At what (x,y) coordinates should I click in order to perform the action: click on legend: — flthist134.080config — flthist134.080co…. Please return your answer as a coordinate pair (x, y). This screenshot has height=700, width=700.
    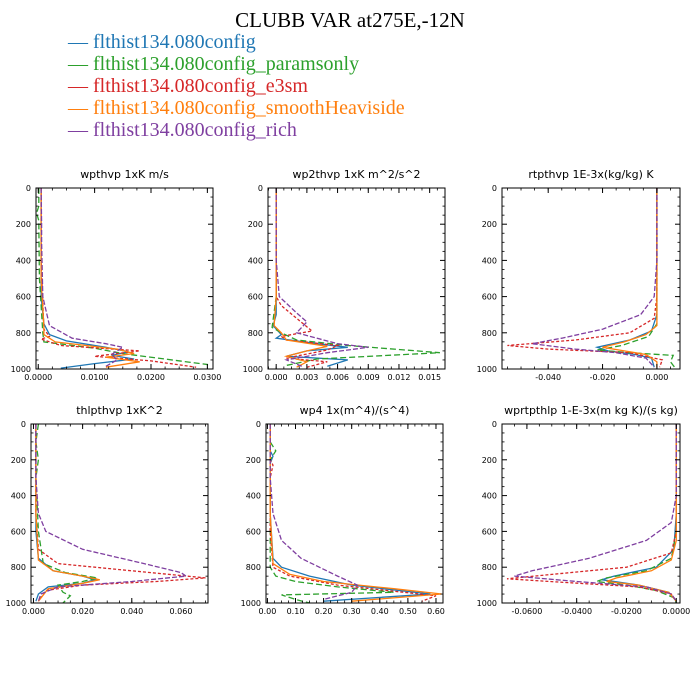
    Looking at the image, I should click on (236, 86).